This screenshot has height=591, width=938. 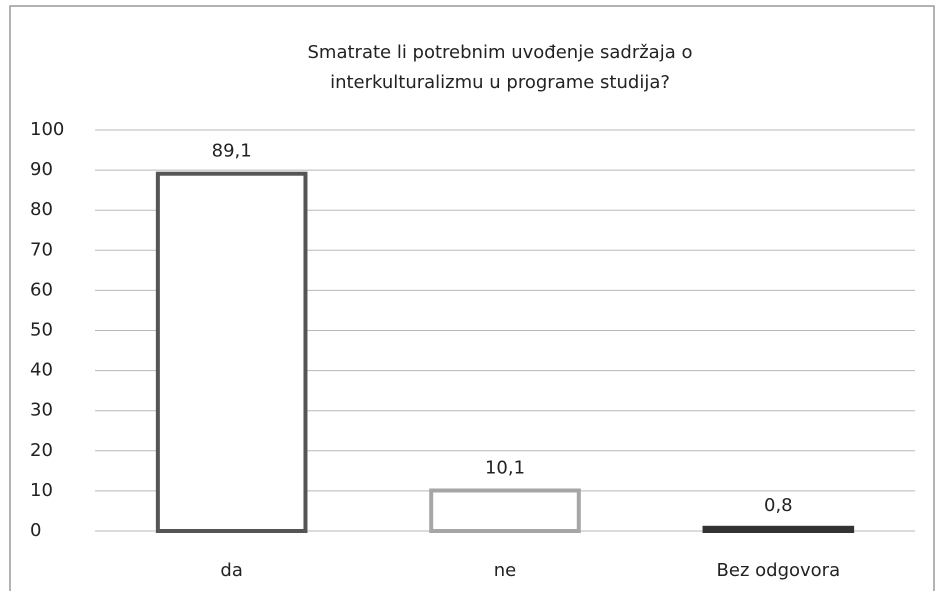 What do you see at coordinates (41, 450) in the screenshot?
I see `y-tick-label: 20` at bounding box center [41, 450].